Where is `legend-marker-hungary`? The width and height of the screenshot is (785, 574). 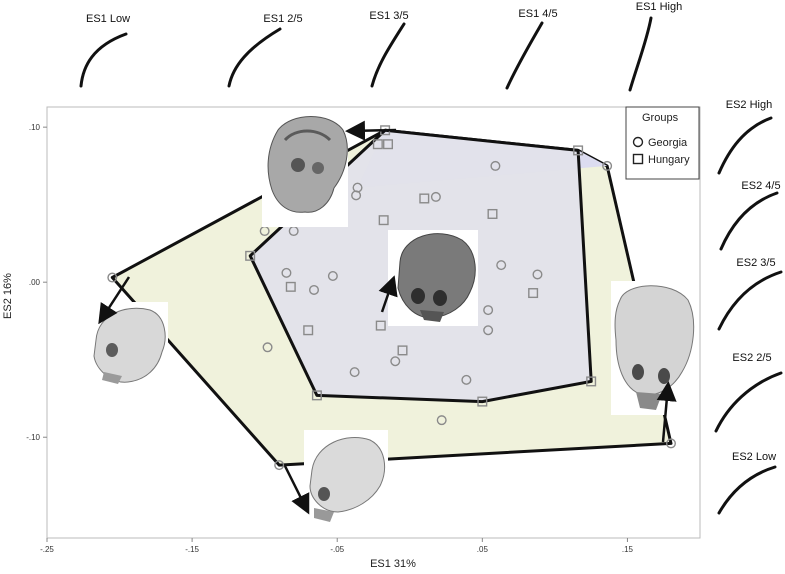
legend-marker-hungary is located at coordinates (638, 159).